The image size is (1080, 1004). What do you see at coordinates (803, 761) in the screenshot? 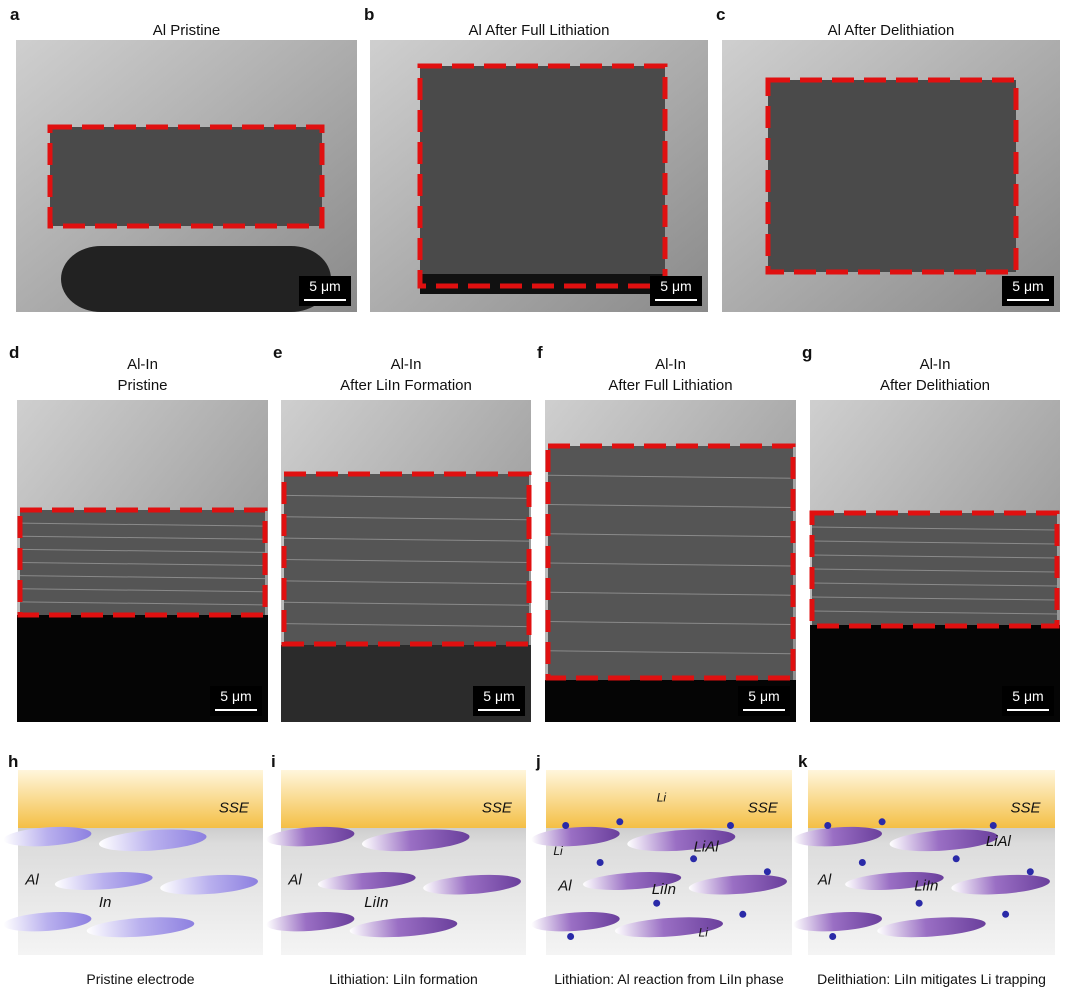
I see `panel-letter: k` at bounding box center [803, 761].